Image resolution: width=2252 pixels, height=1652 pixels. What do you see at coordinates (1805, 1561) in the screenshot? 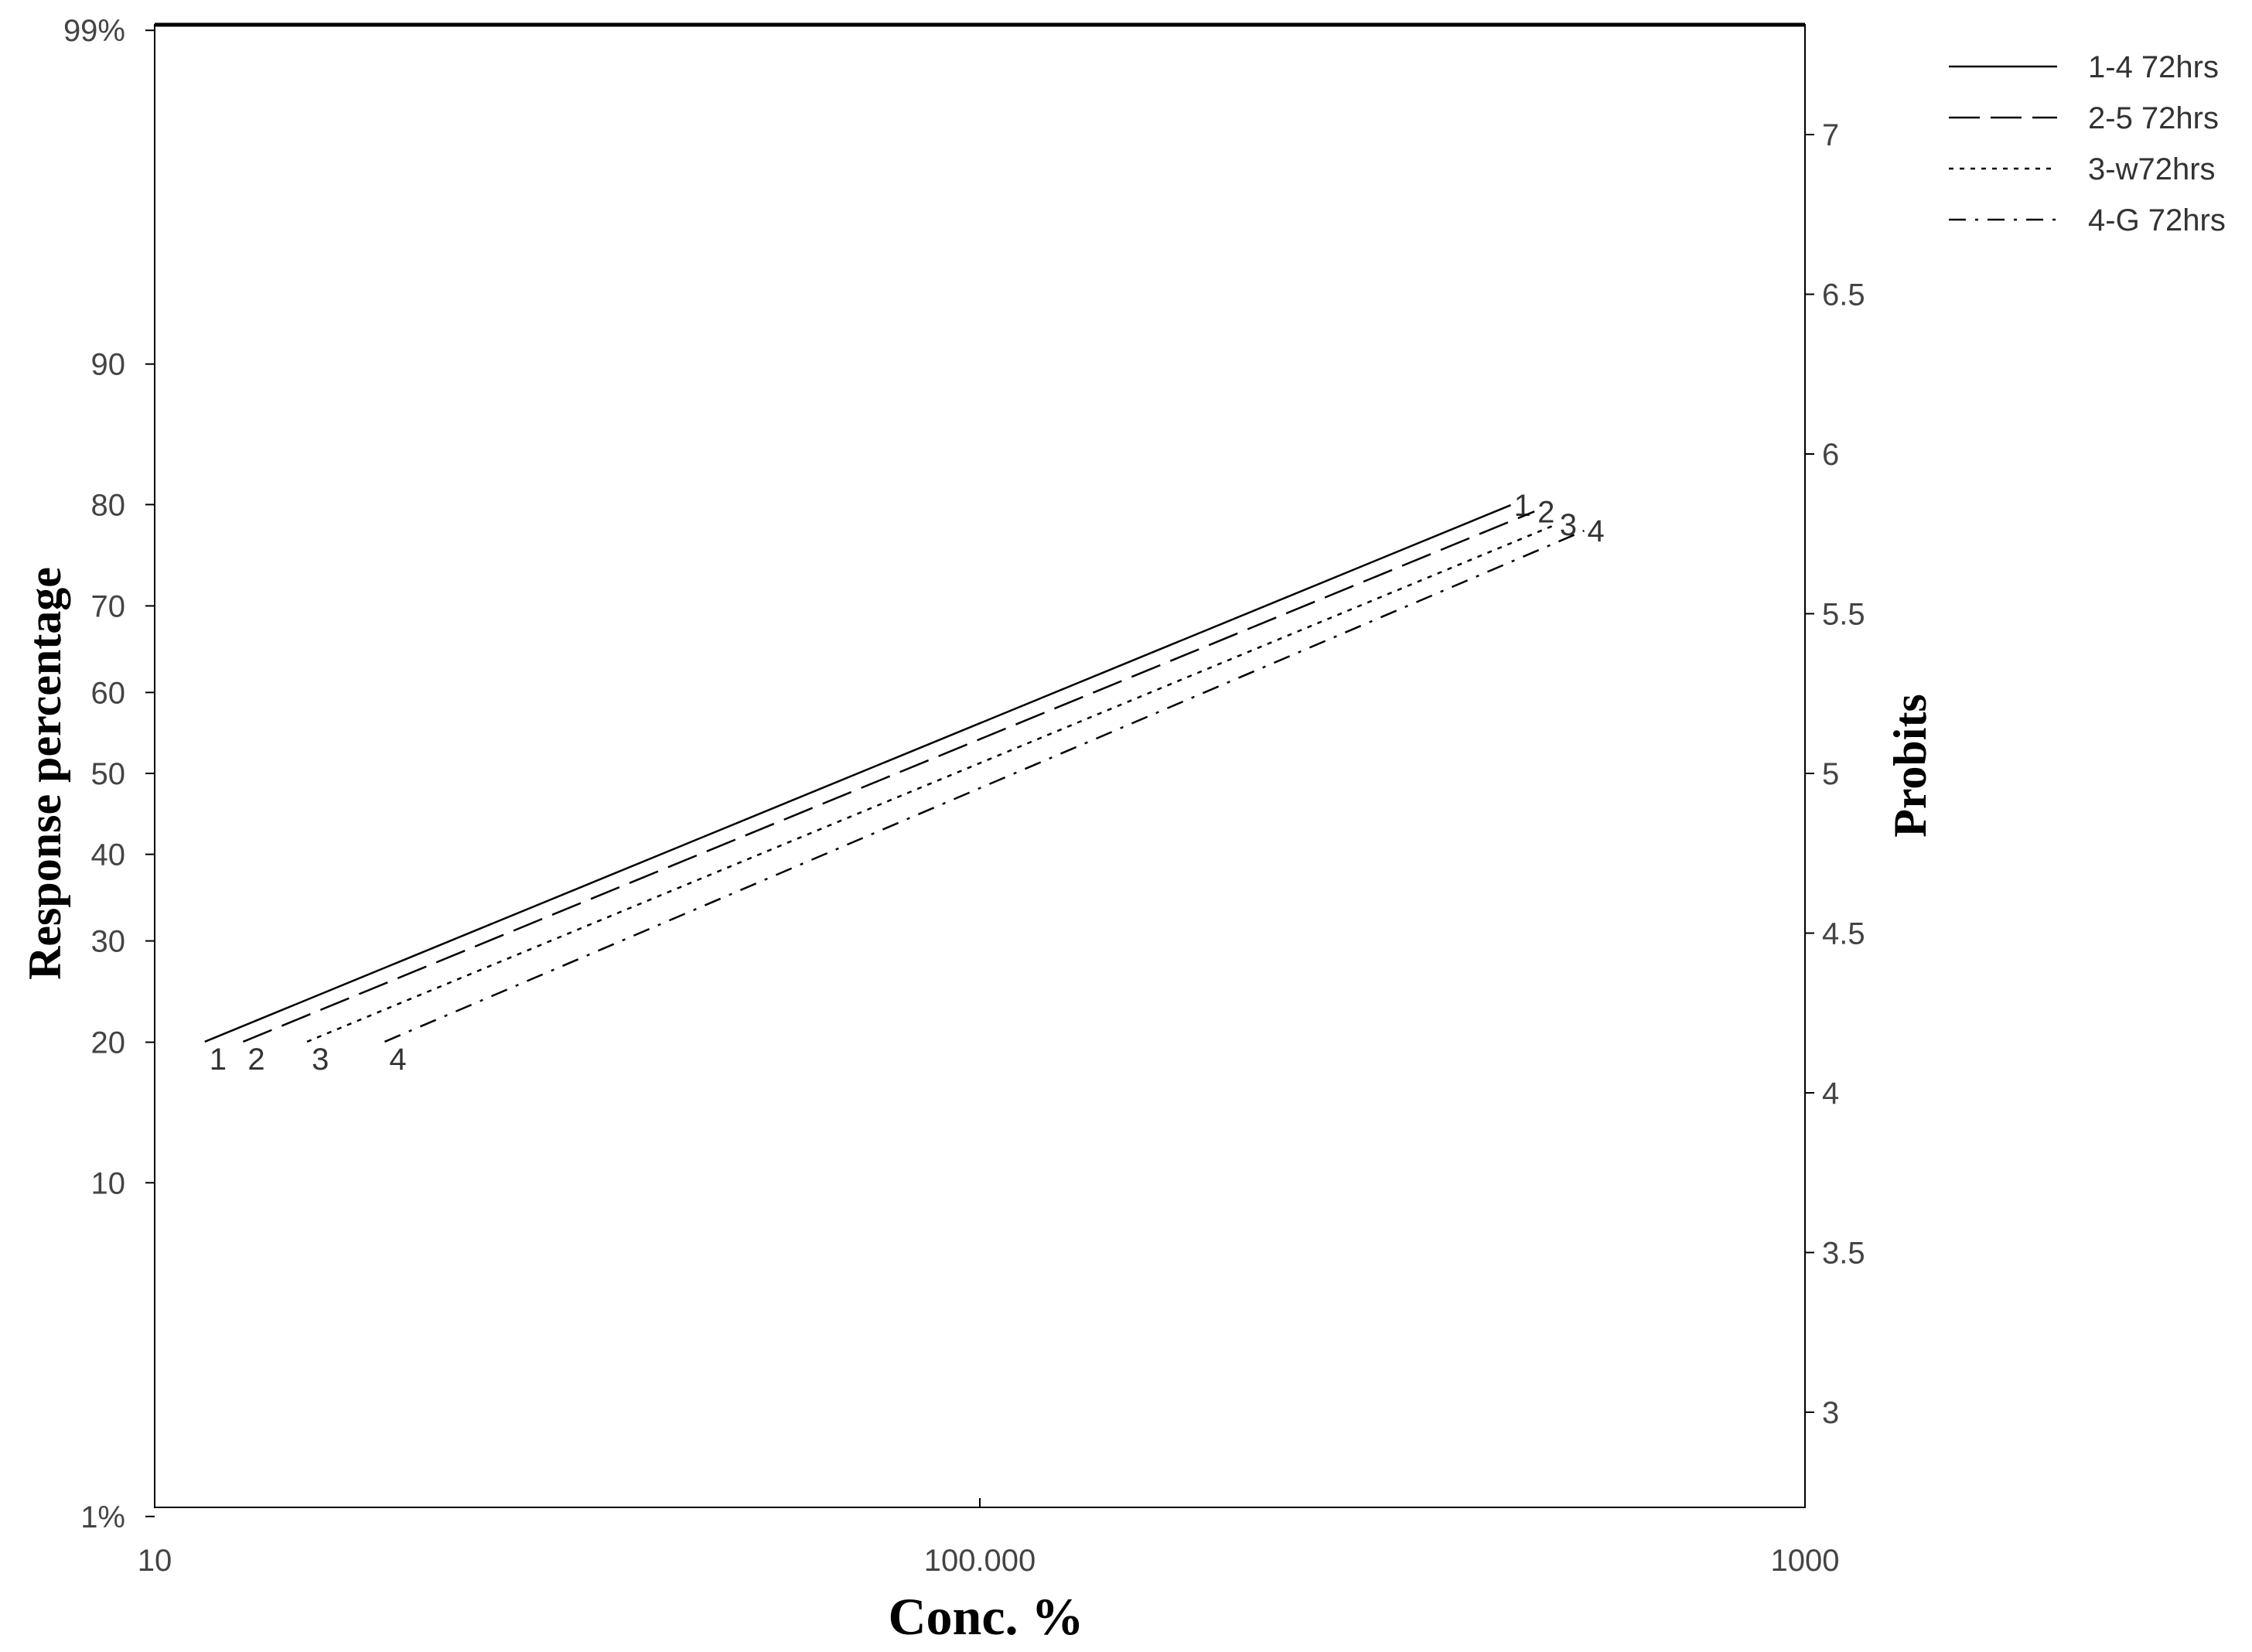
I see `x-tick-label: 1000` at bounding box center [1805, 1561].